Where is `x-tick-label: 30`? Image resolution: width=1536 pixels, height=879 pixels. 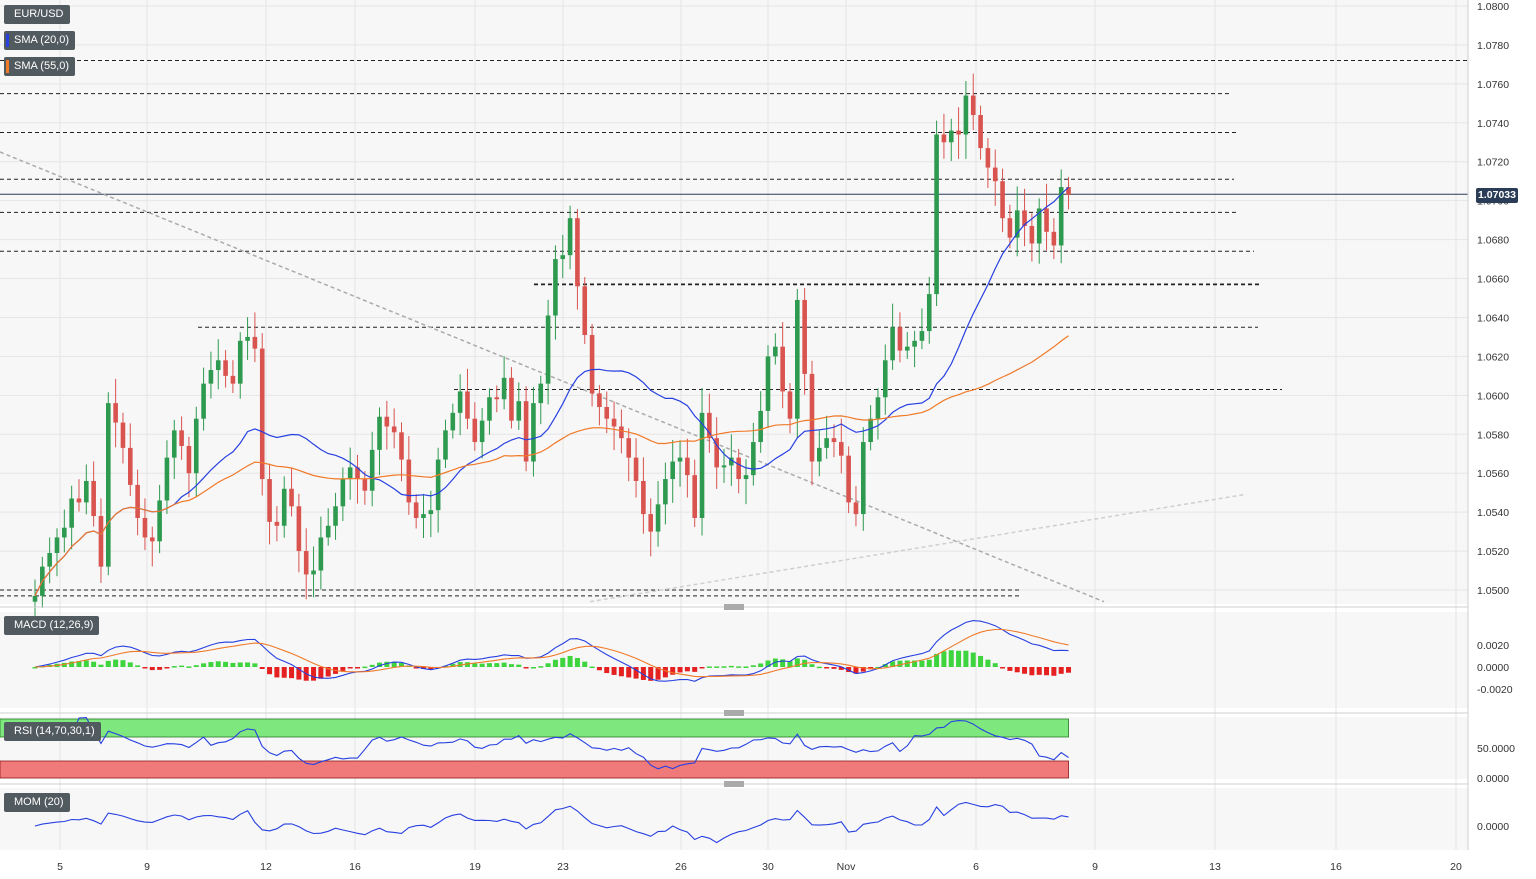
x-tick-label: 30 is located at coordinates (768, 867).